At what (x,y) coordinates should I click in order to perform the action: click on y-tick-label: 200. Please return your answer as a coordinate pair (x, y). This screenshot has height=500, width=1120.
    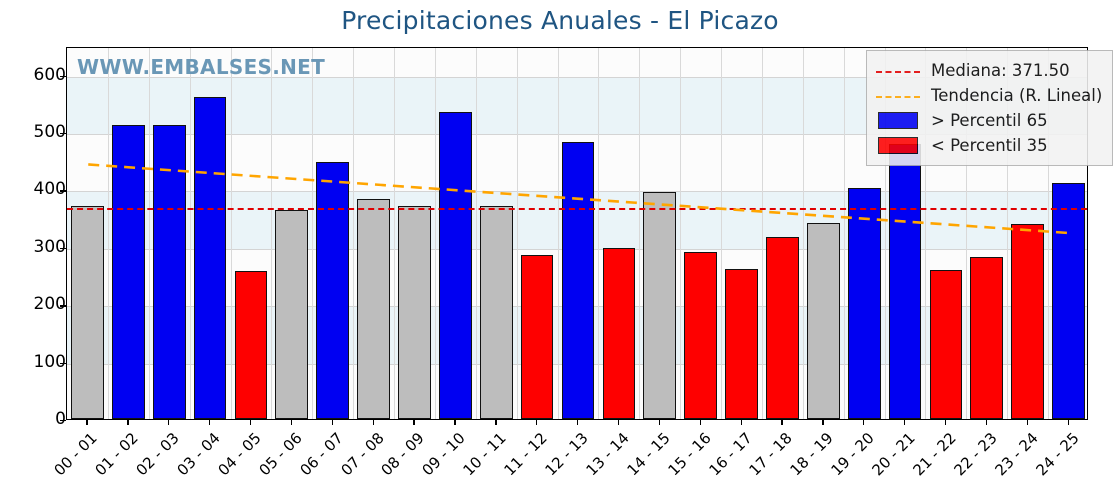
    Looking at the image, I should click on (49, 304).